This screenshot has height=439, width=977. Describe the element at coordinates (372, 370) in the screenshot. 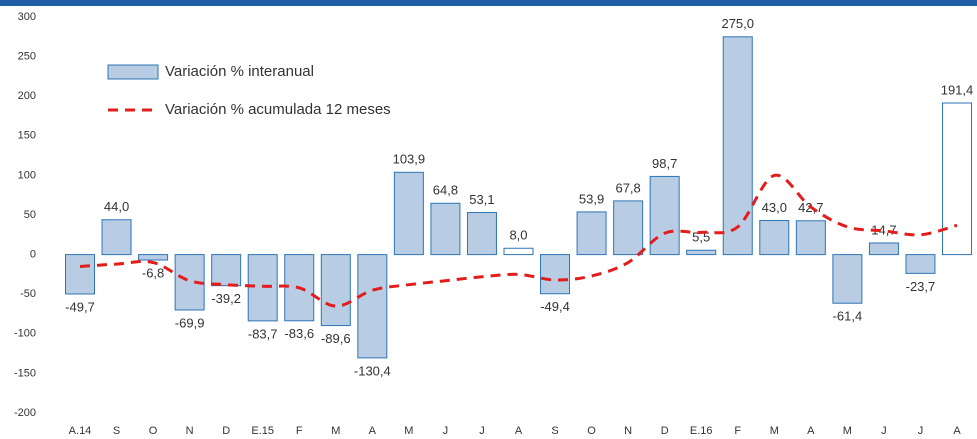

I see `value-label: -130,4` at that location.